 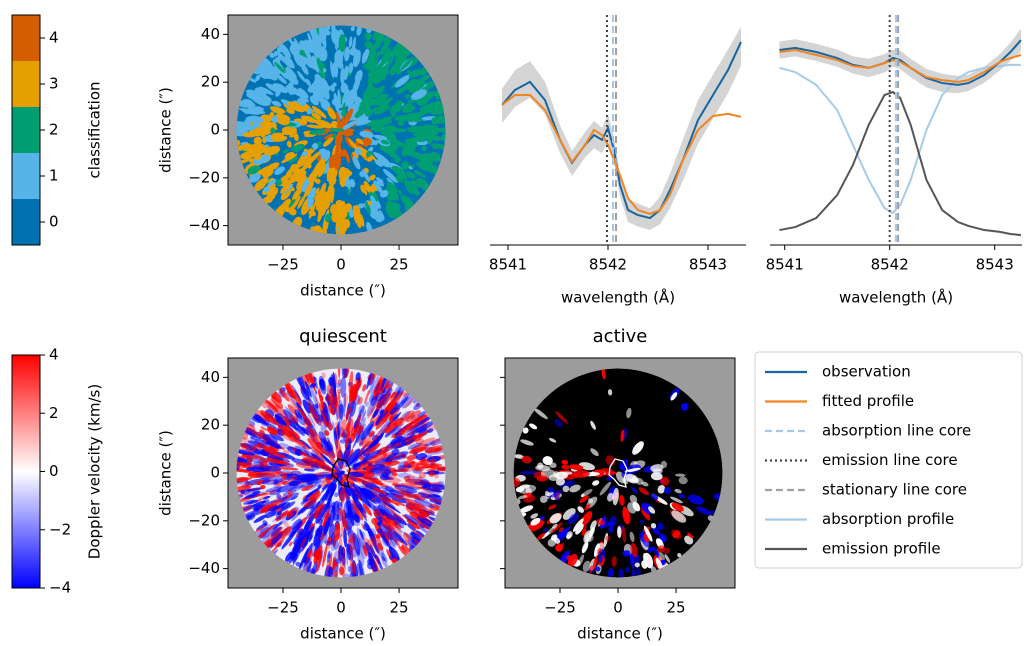 What do you see at coordinates (341, 130) in the screenshot?
I see `solar-disk` at bounding box center [341, 130].